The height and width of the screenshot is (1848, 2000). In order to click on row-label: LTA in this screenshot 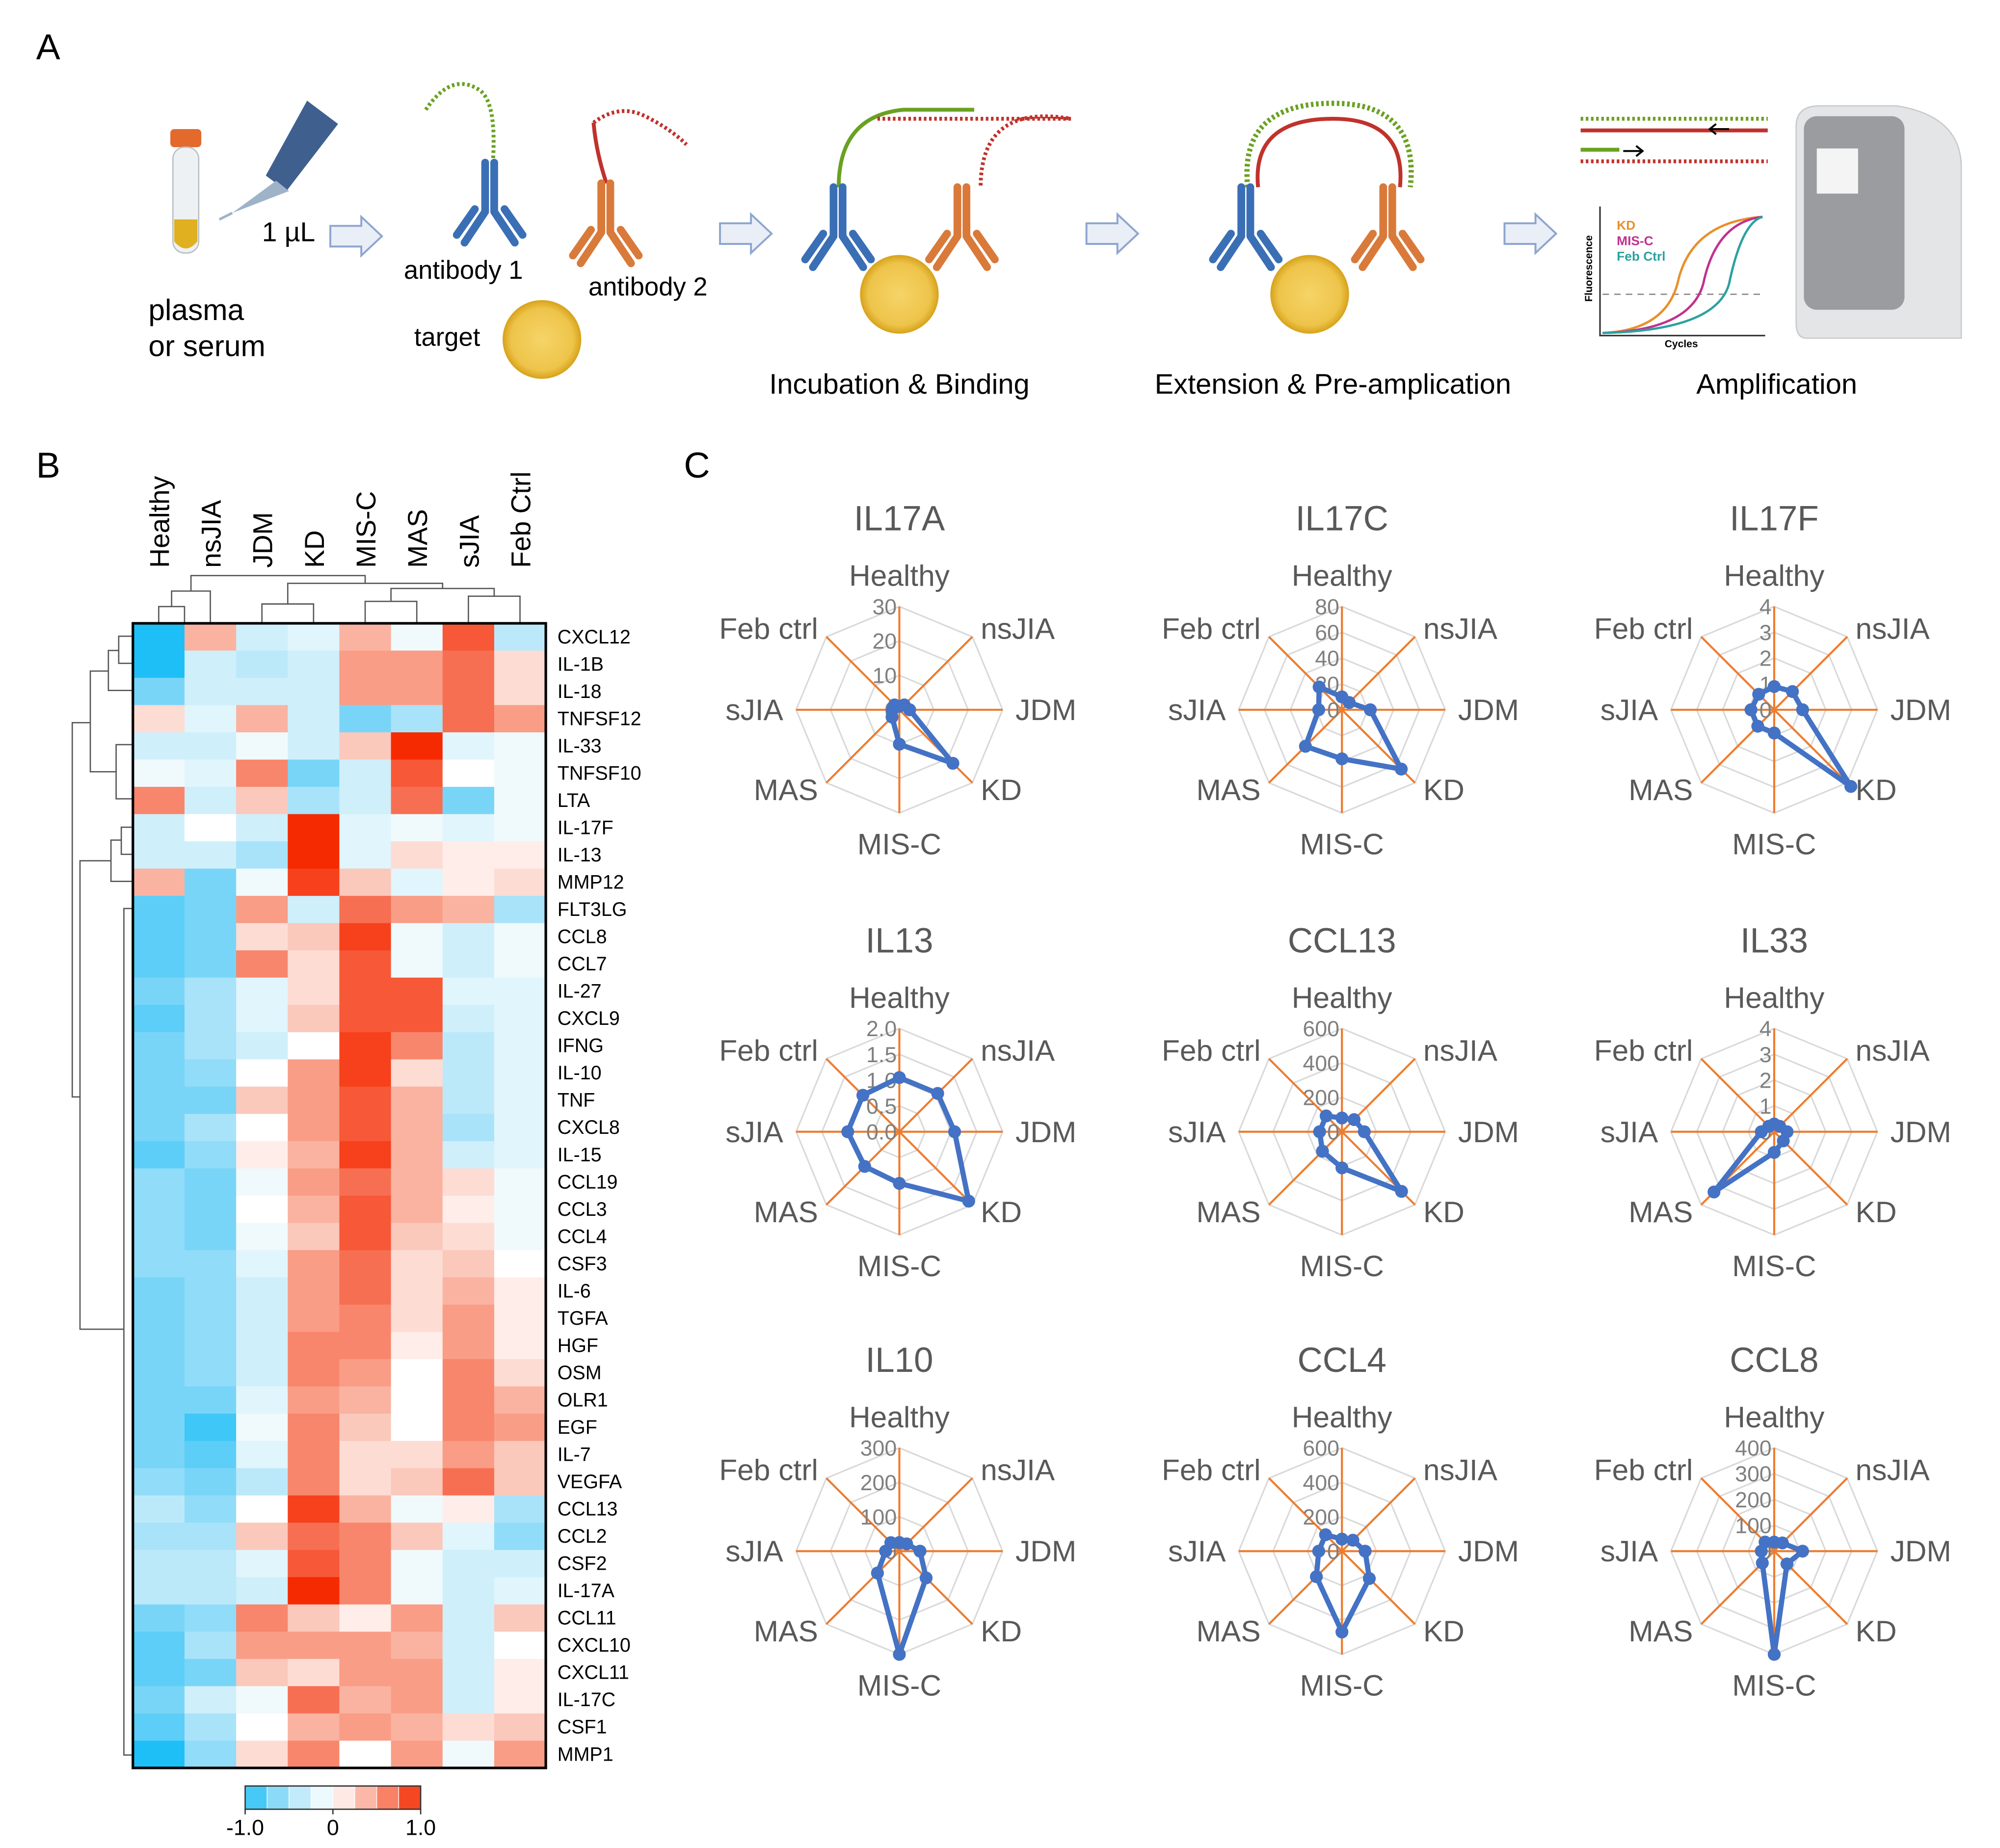, I will do `click(574, 800)`.